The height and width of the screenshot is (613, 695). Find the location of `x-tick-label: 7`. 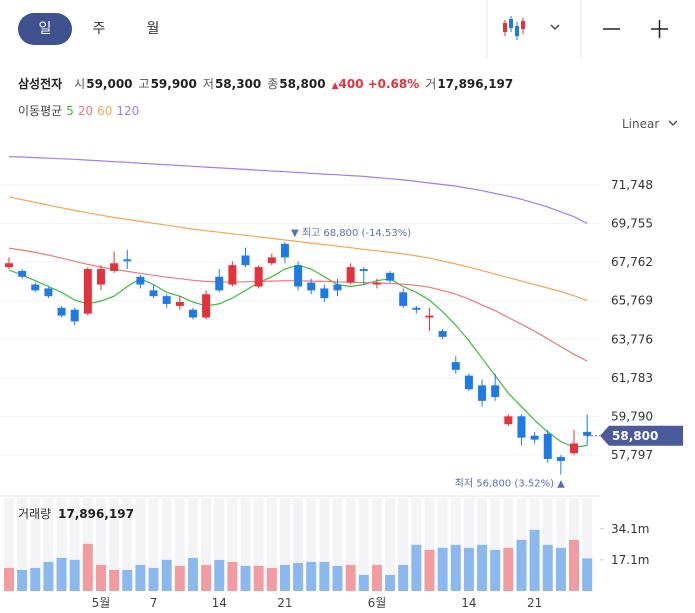

x-tick-label: 7 is located at coordinates (154, 603).